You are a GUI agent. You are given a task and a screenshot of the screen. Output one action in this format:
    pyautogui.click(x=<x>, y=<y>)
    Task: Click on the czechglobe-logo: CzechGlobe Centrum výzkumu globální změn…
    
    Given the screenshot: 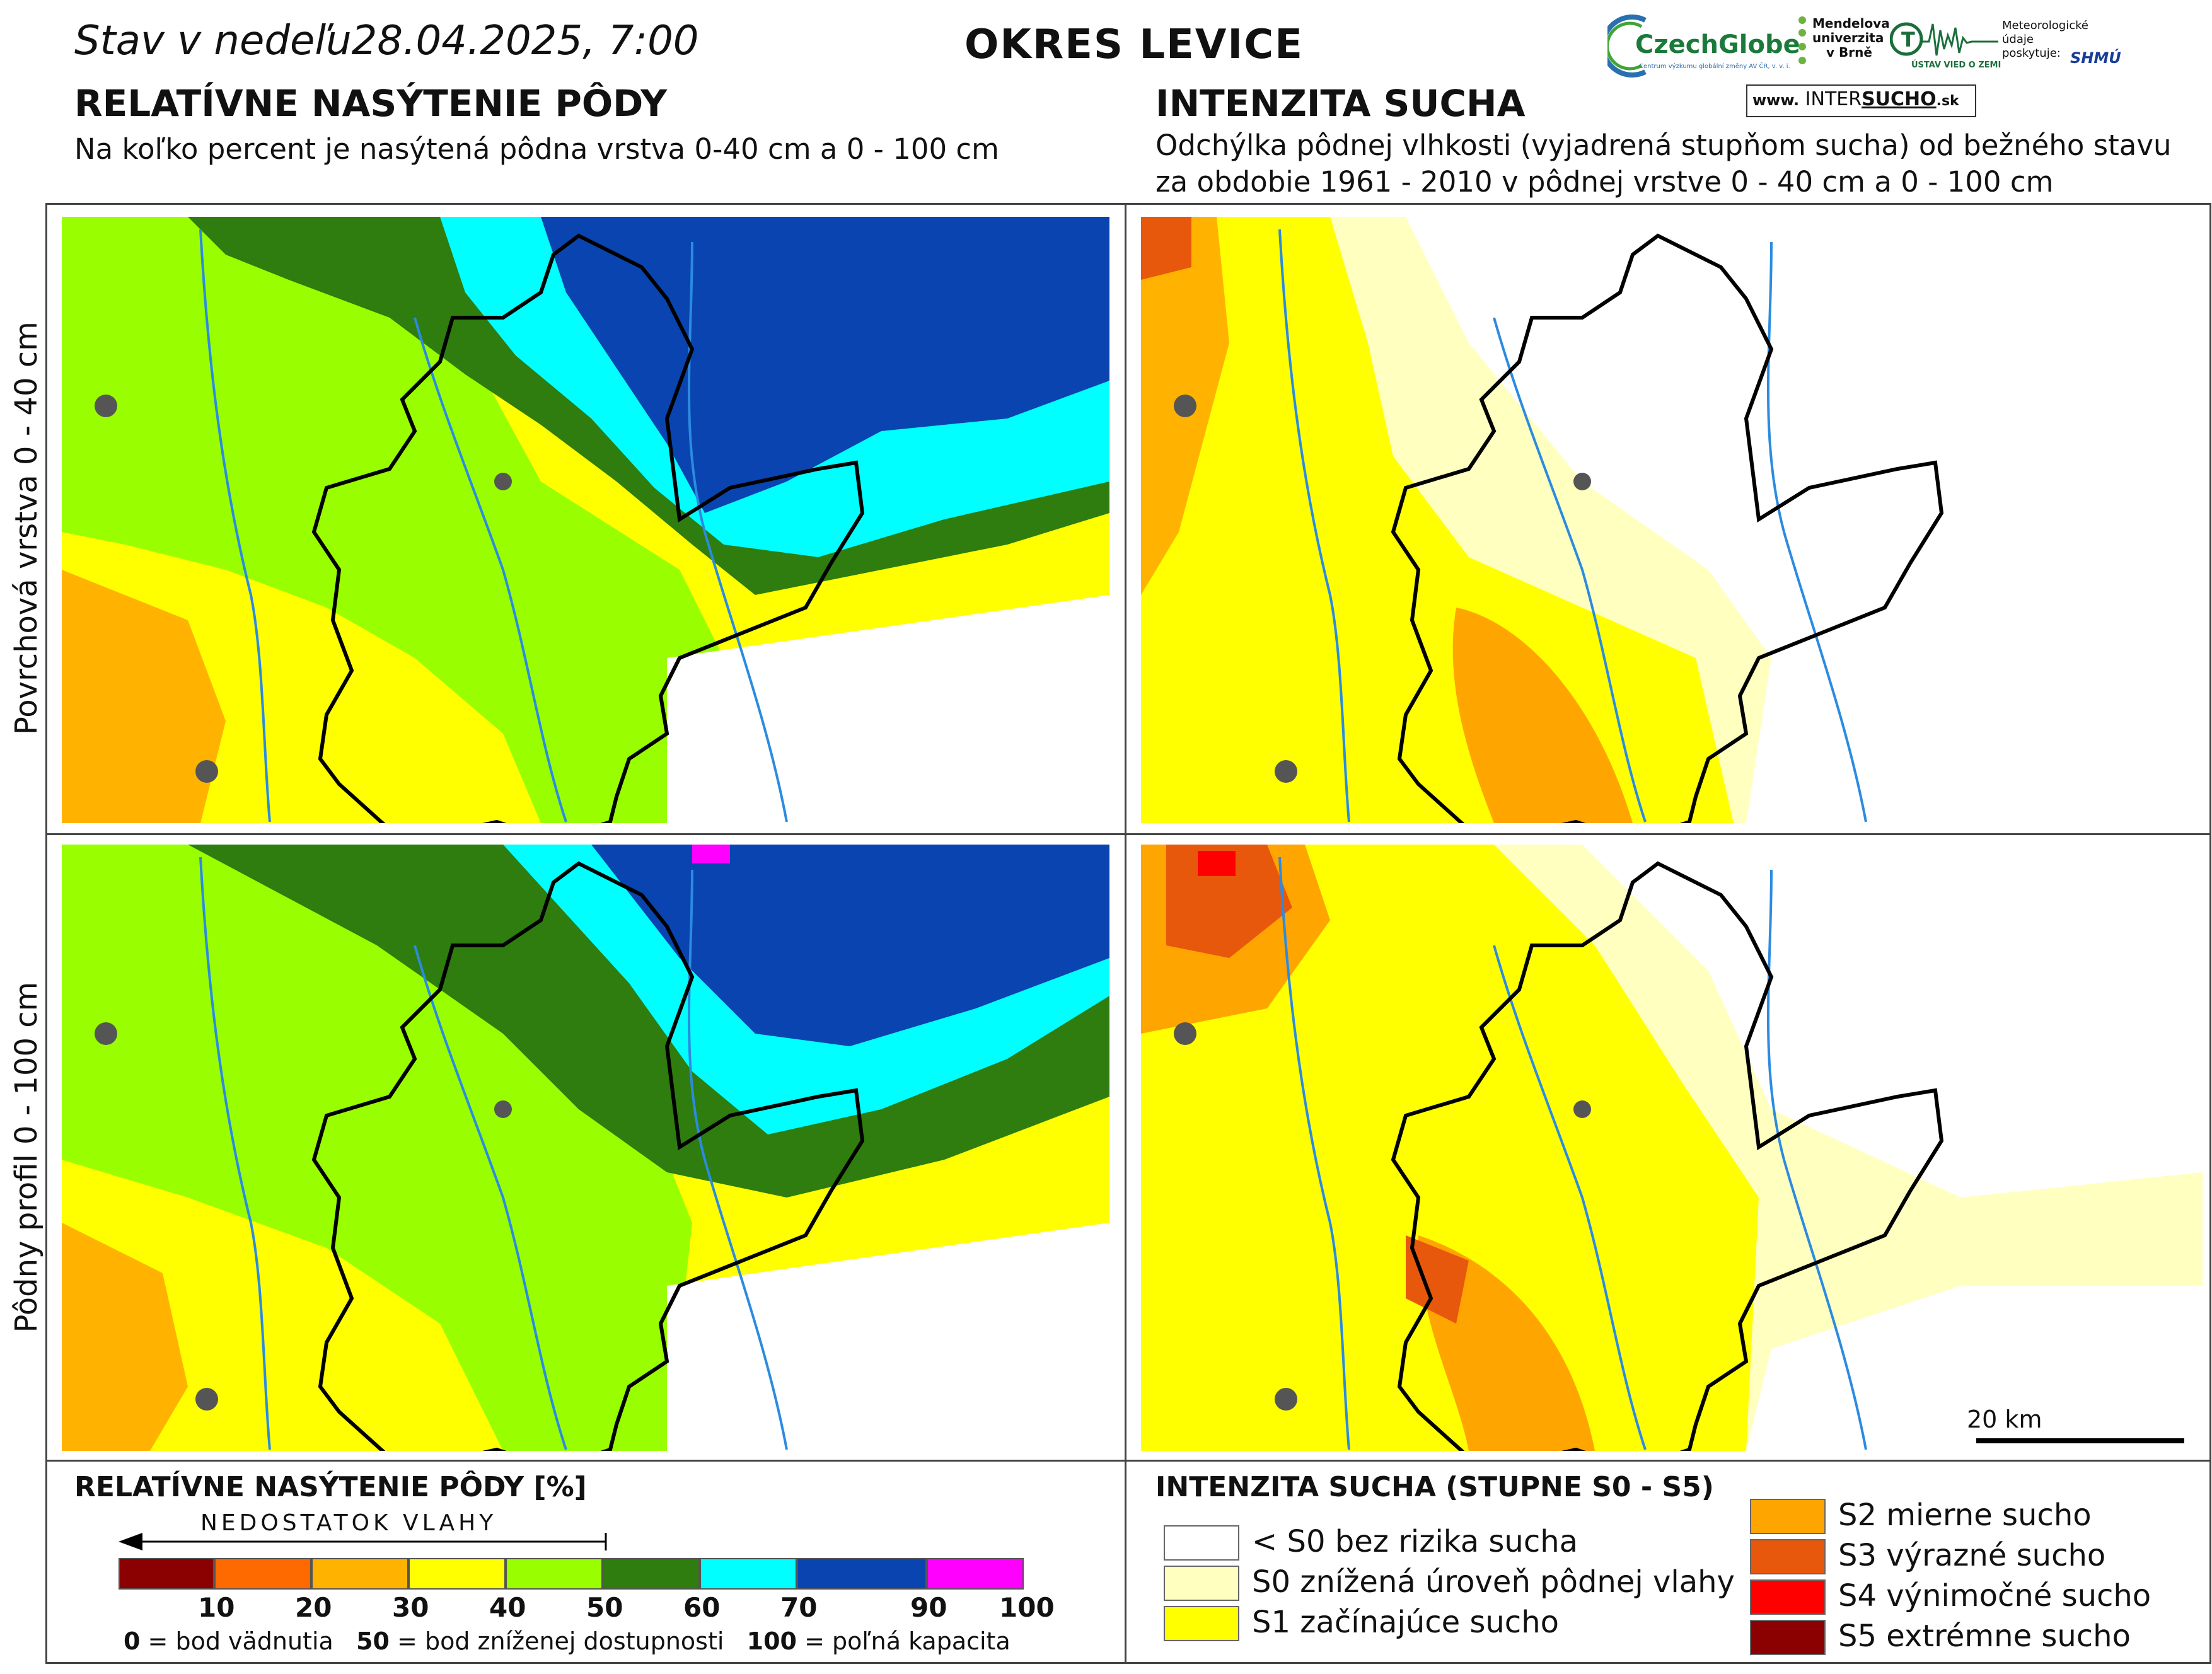 What is the action you would take?
    pyautogui.click(x=1700, y=46)
    